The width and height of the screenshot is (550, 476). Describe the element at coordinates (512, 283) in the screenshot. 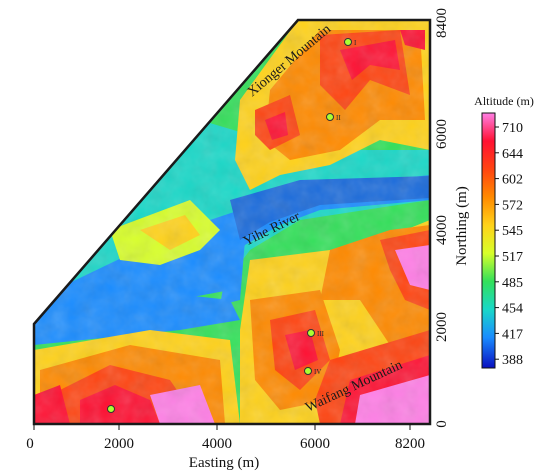

I see `legend-tick-label: 485` at that location.